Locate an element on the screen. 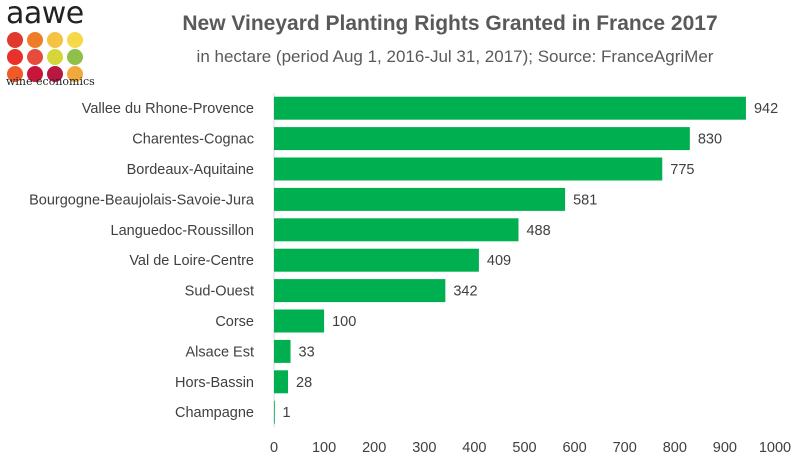  category-label: Languedoc-Roussillon is located at coordinates (183, 231).